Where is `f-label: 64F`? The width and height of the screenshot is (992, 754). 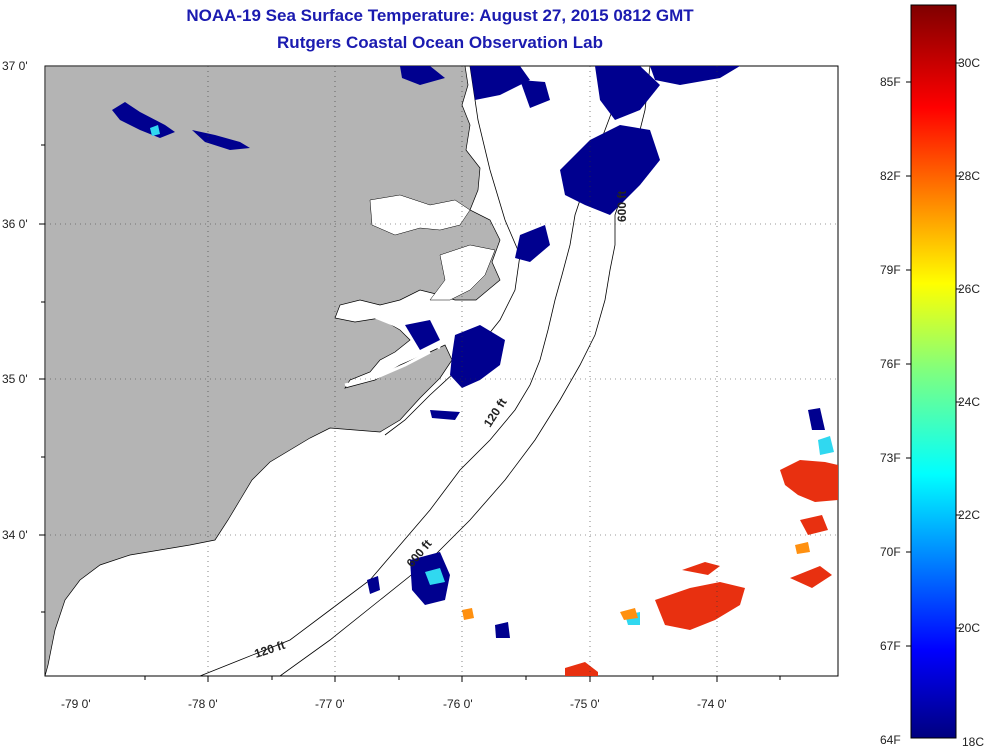 f-label: 64F is located at coordinates (890, 740).